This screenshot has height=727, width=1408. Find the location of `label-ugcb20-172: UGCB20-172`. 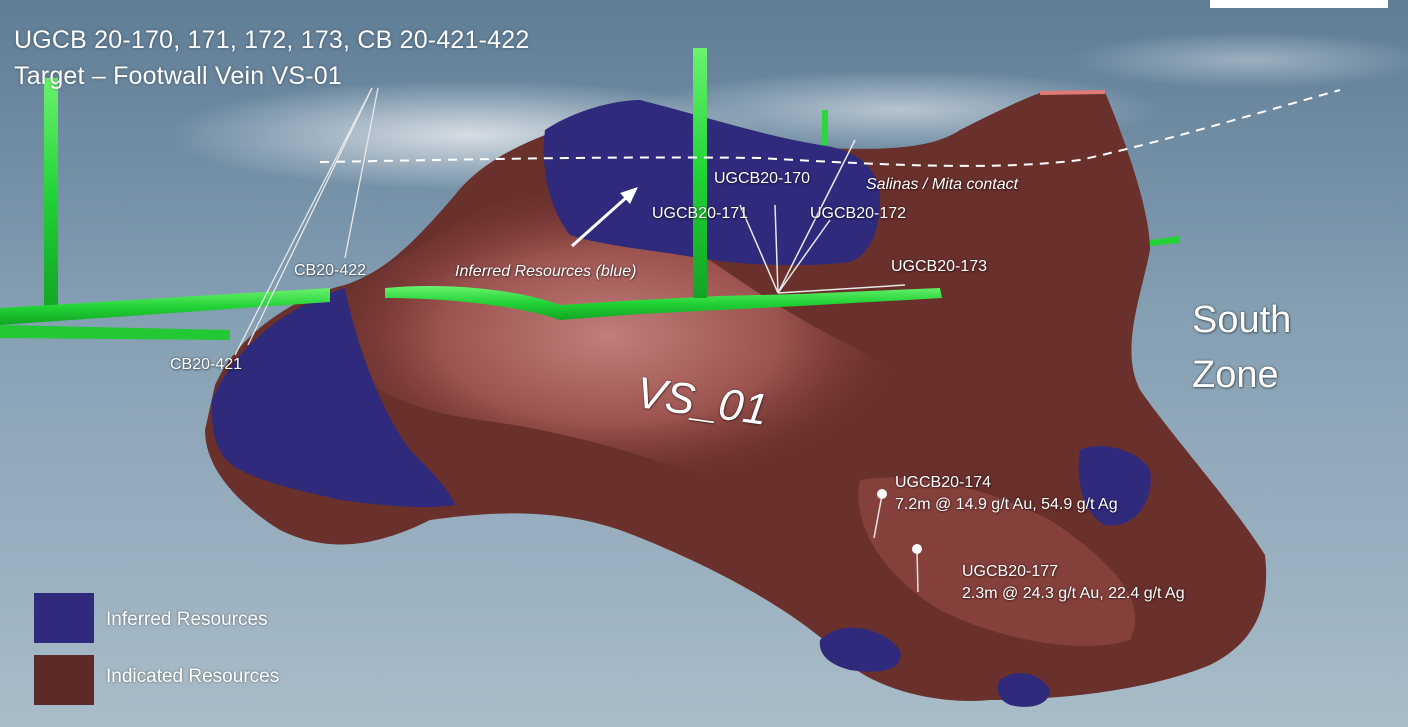

label-ugcb20-172: UGCB20-172 is located at coordinates (858, 213).